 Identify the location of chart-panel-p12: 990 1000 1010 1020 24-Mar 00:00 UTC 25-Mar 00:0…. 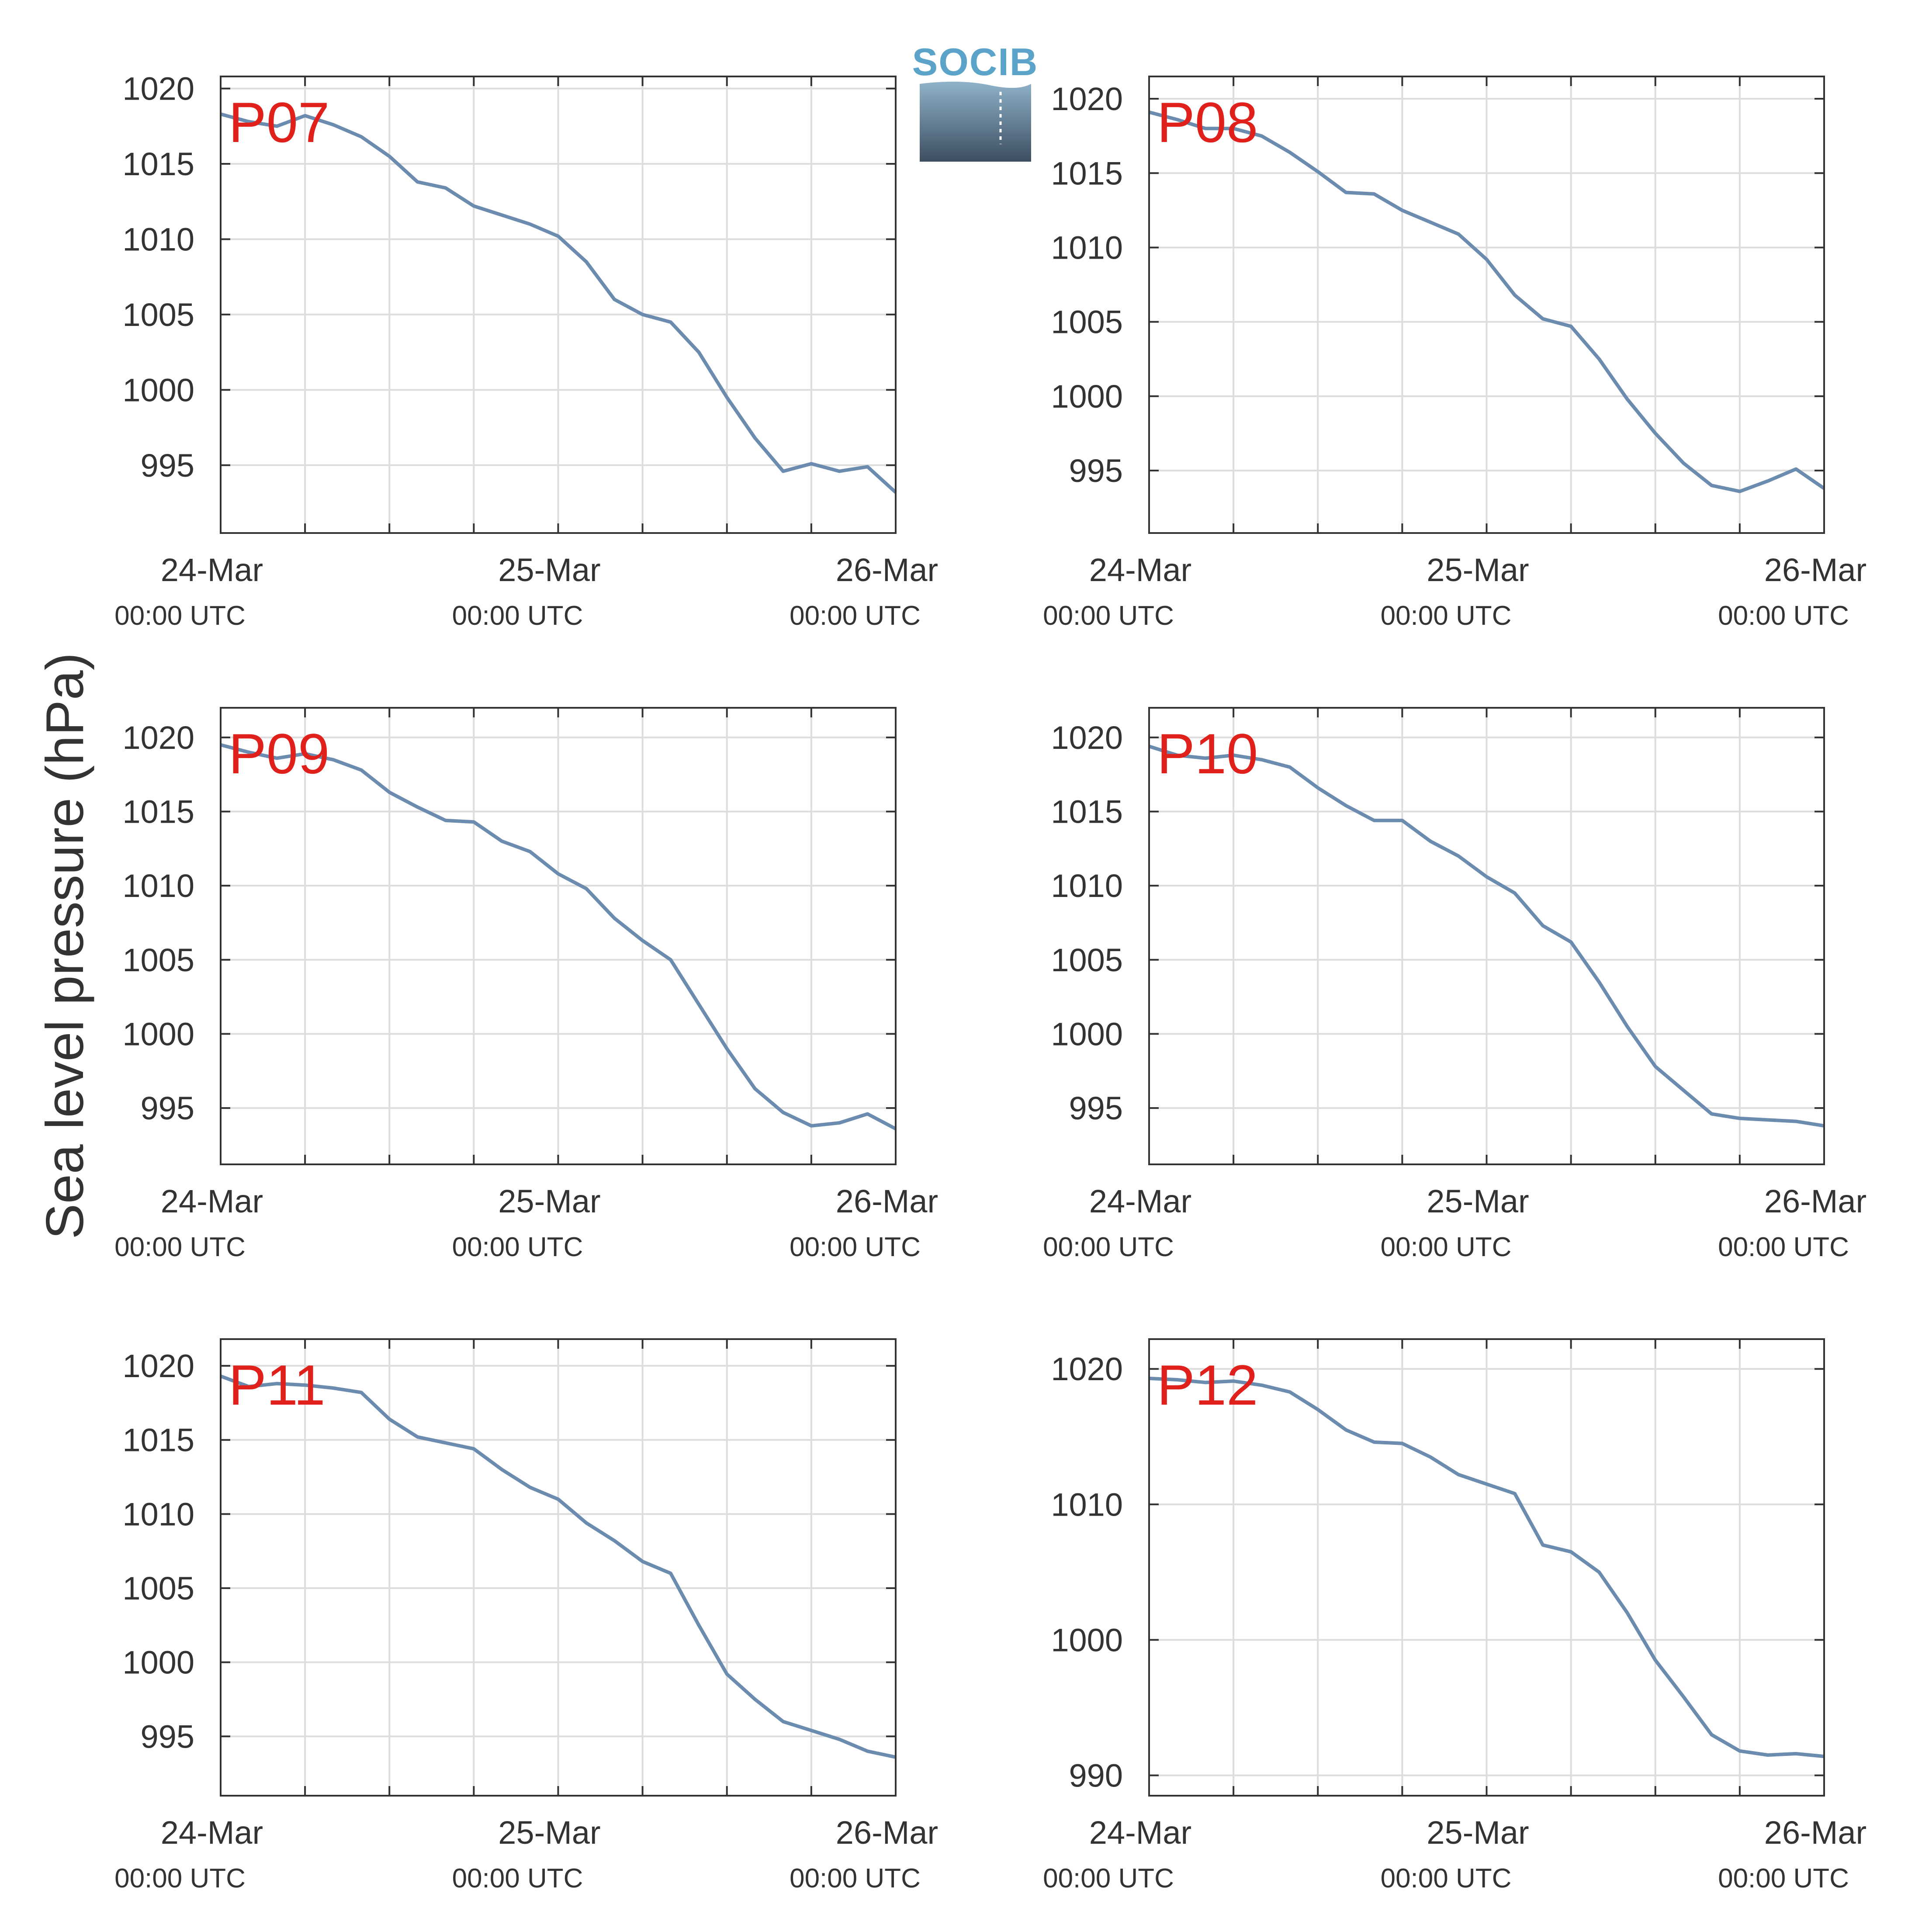
(1455, 1616).